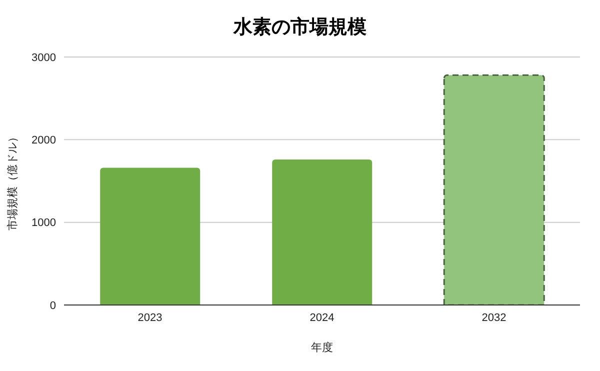 The width and height of the screenshot is (600, 371). Describe the element at coordinates (322, 347) in the screenshot. I see `x-axis-title: 年度` at that location.